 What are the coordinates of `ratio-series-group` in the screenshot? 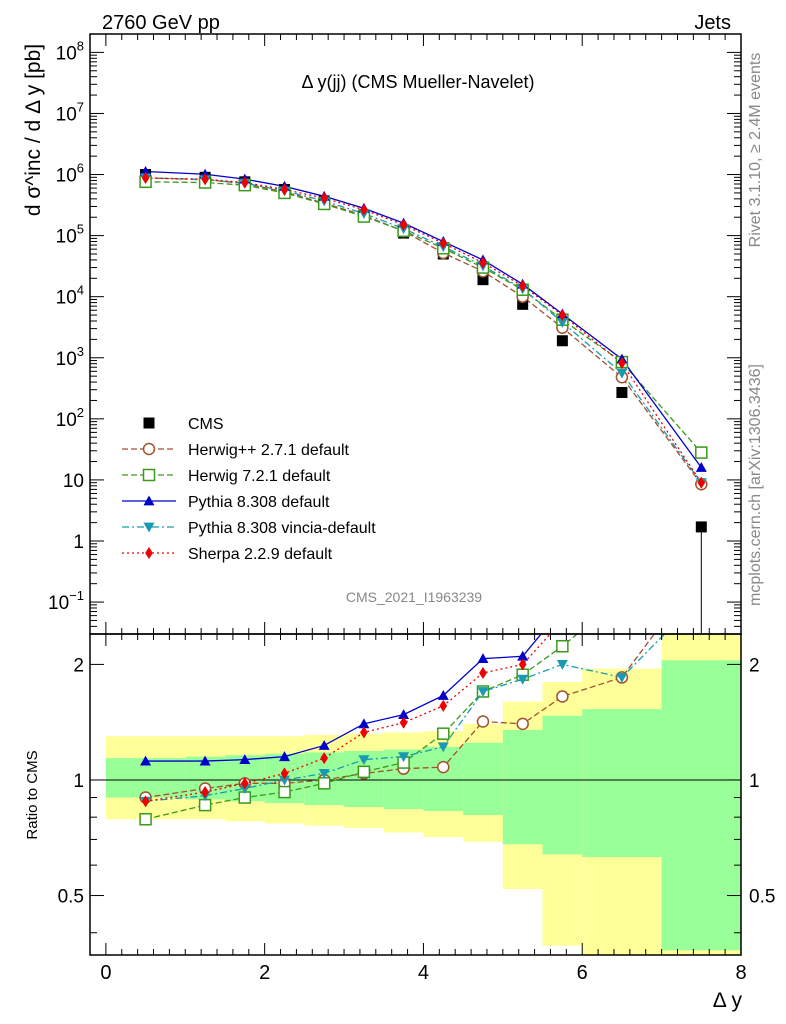 It's located at (402, 730).